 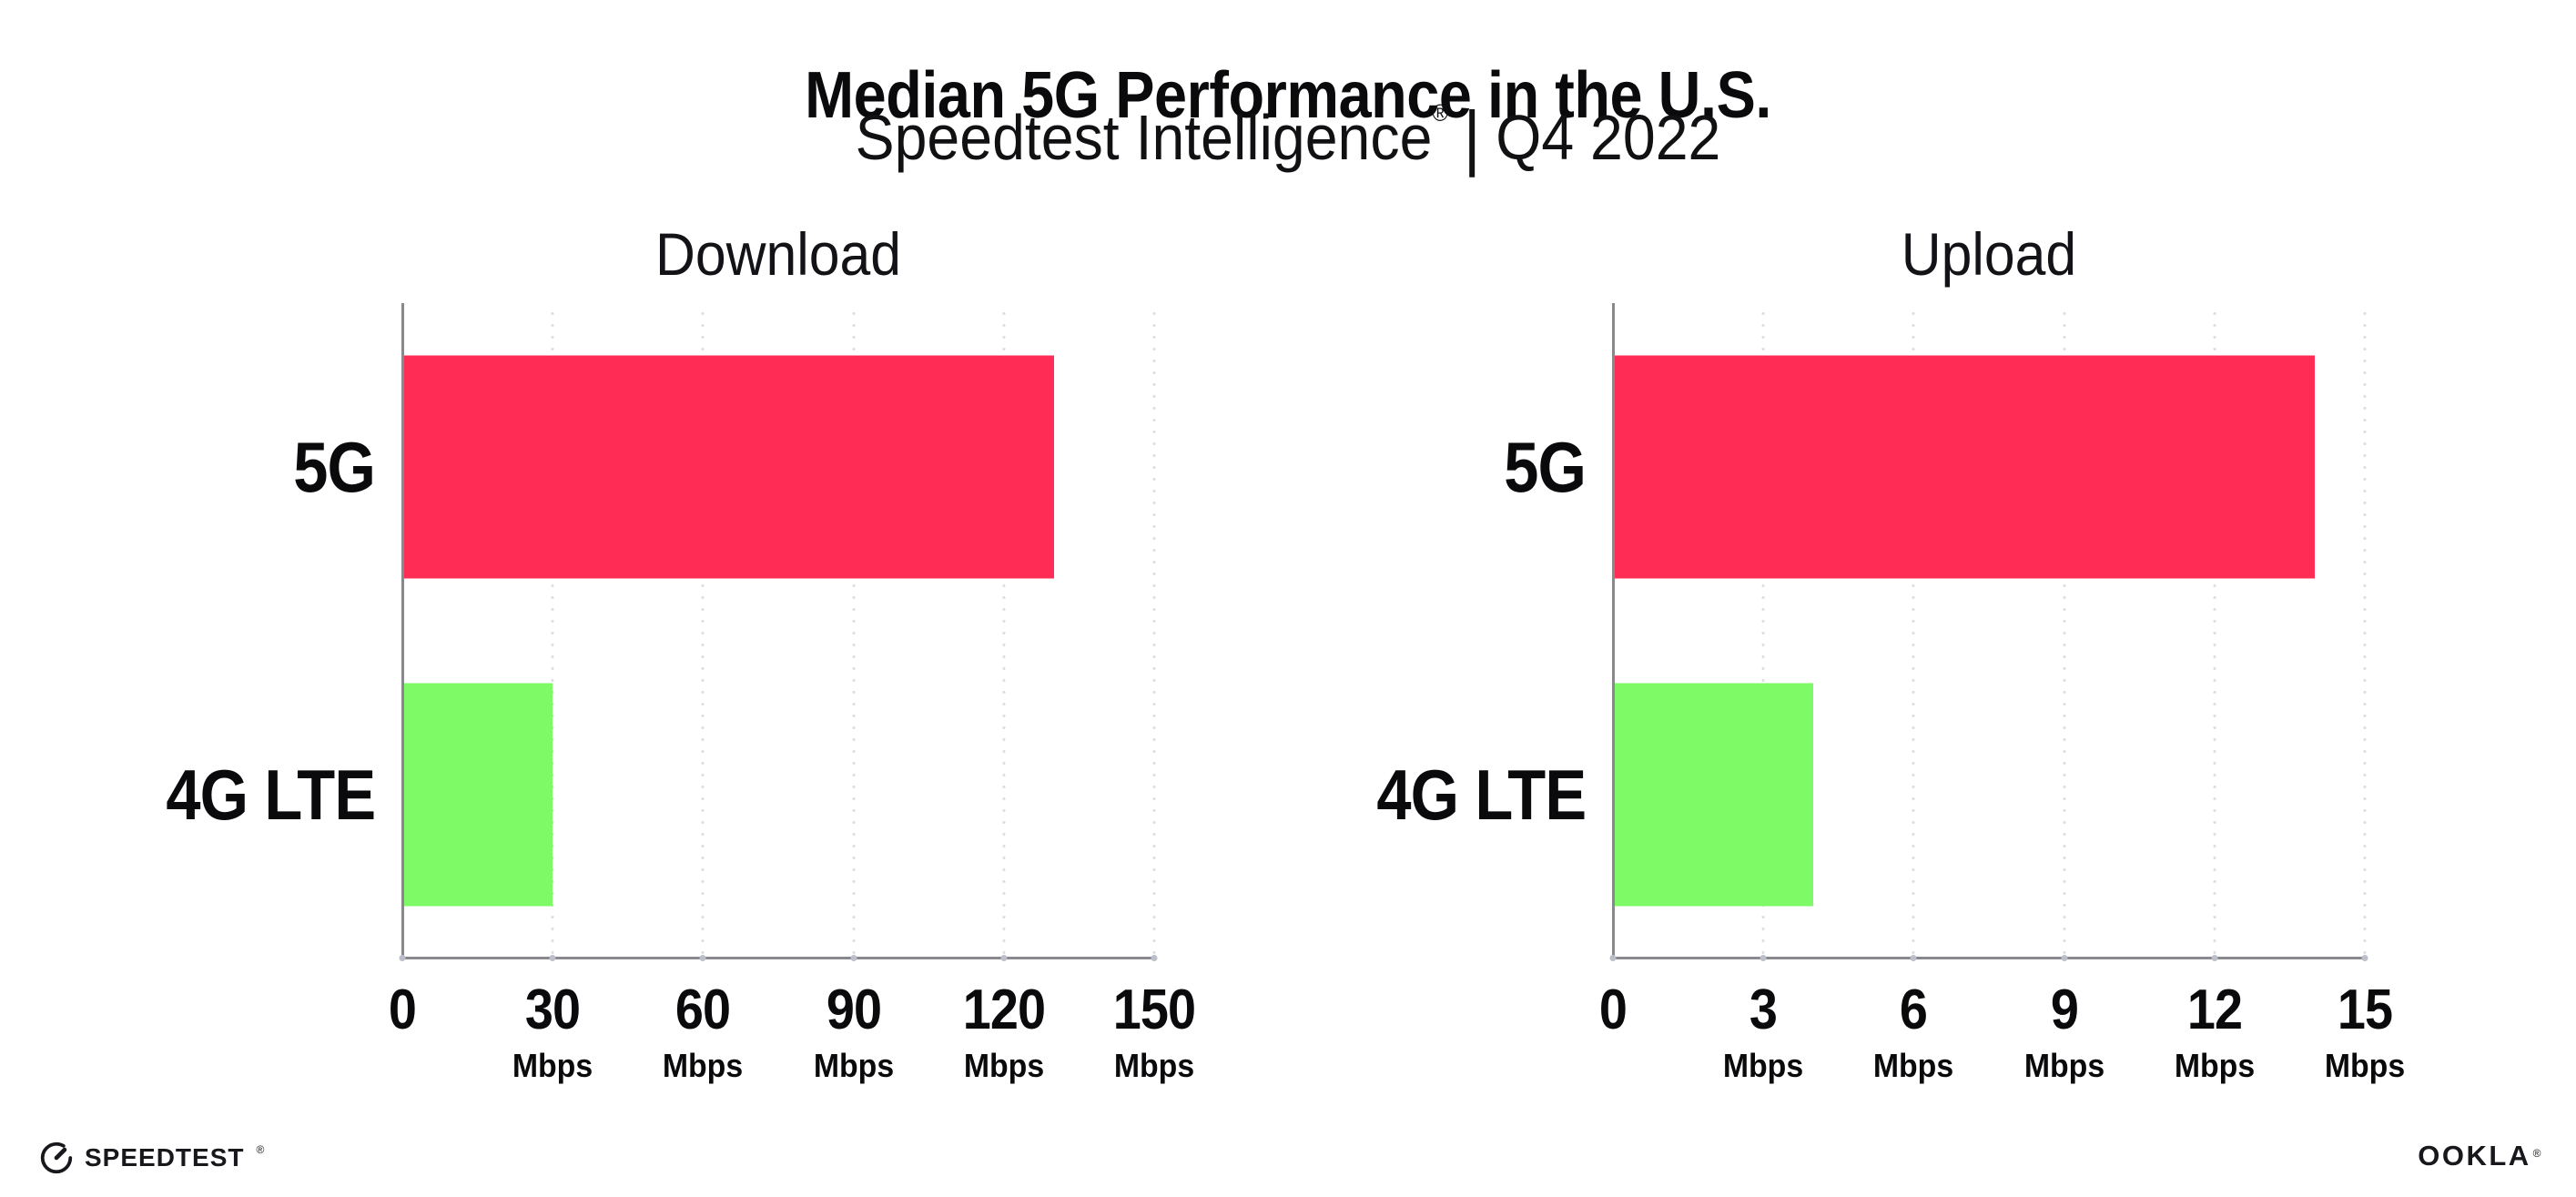 I want to click on registered-mark: ®, so click(x=1440, y=113).